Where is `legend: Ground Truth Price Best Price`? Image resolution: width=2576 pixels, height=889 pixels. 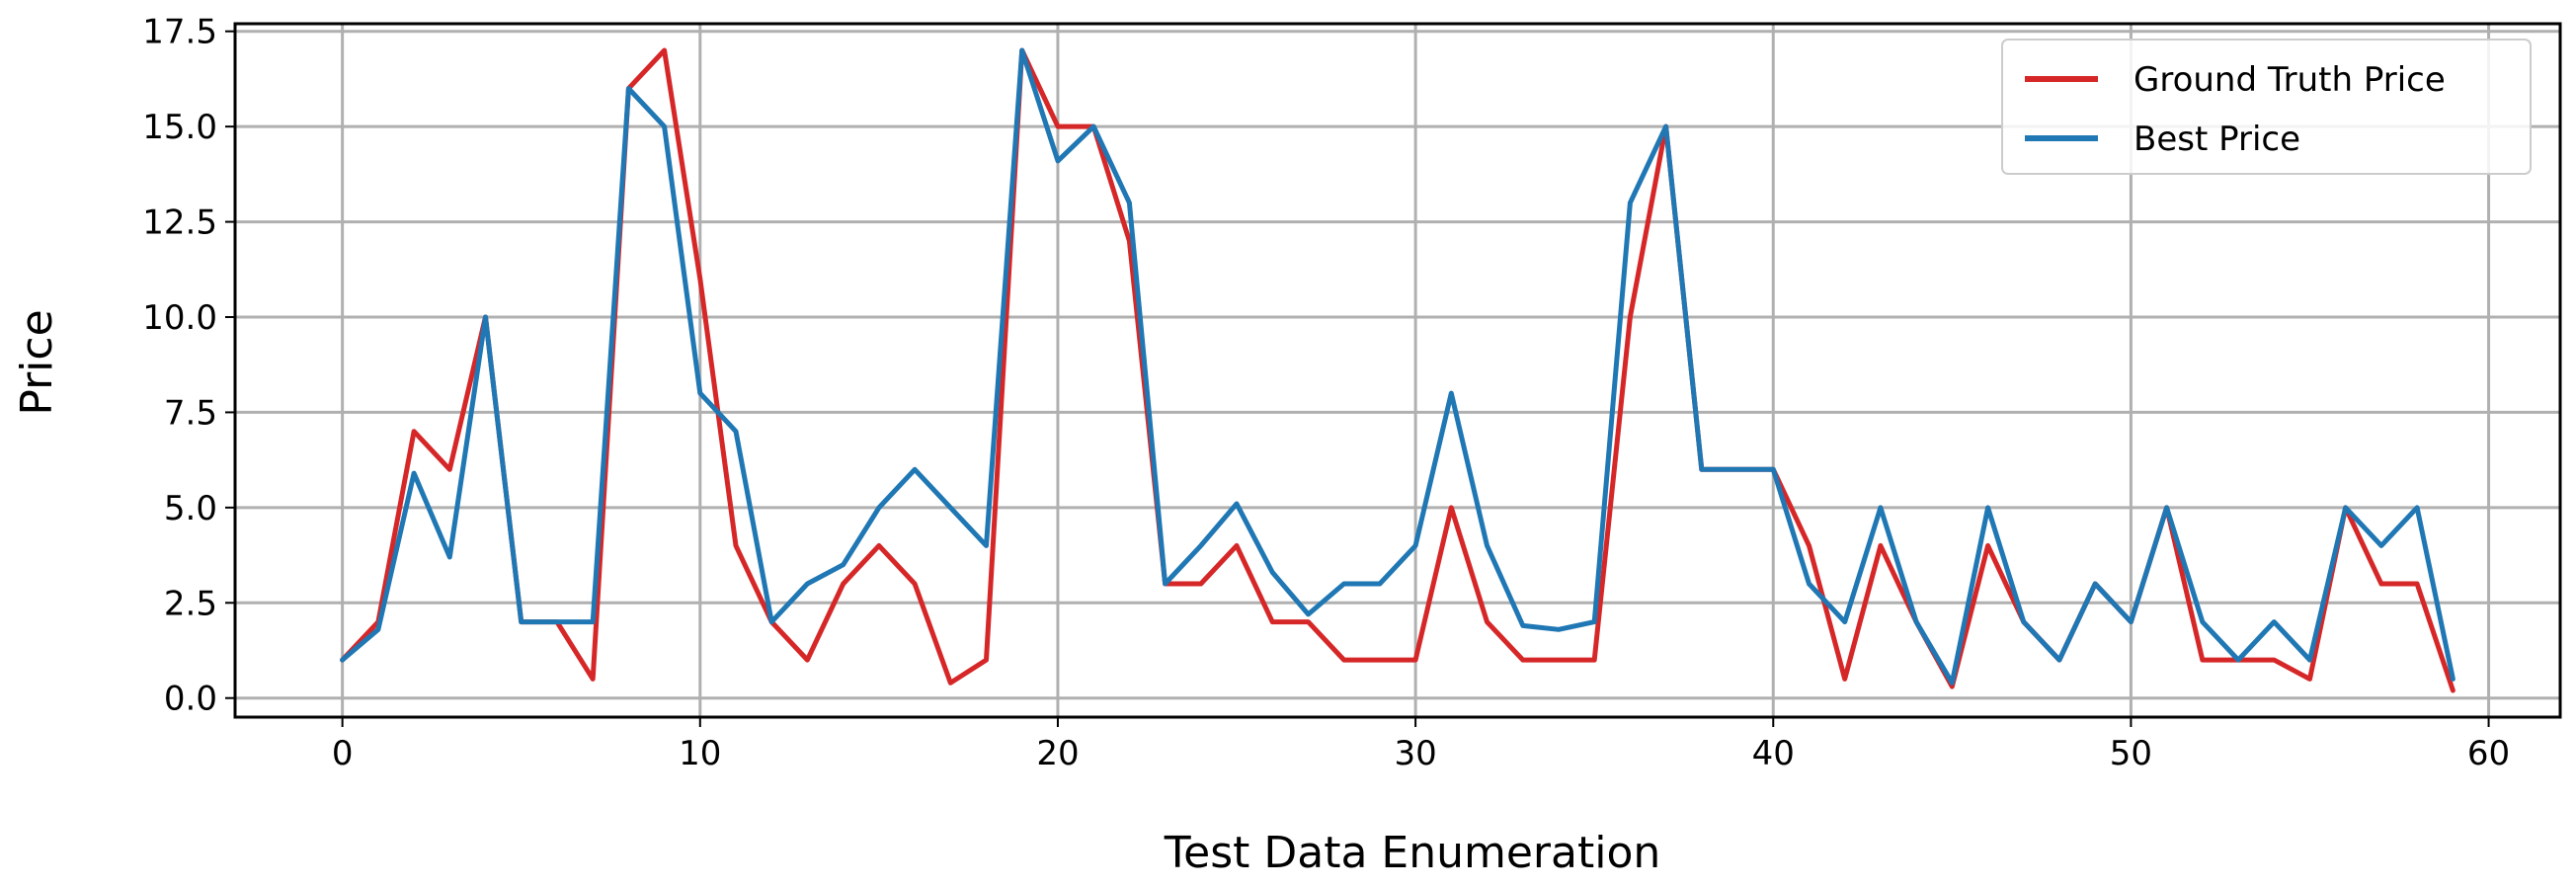 legend: Ground Truth Price Best Price is located at coordinates (2266, 107).